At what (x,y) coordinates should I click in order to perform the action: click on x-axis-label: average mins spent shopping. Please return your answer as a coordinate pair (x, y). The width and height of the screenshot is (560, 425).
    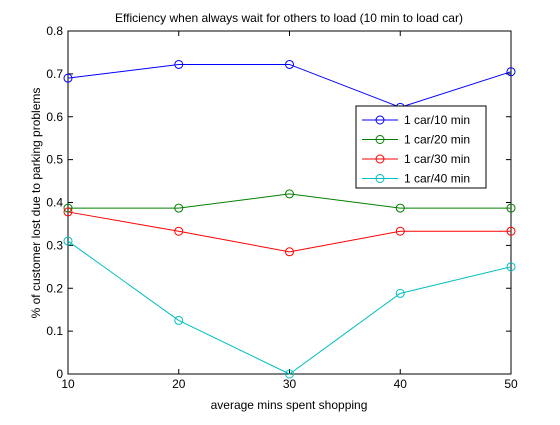
    Looking at the image, I should click on (289, 405).